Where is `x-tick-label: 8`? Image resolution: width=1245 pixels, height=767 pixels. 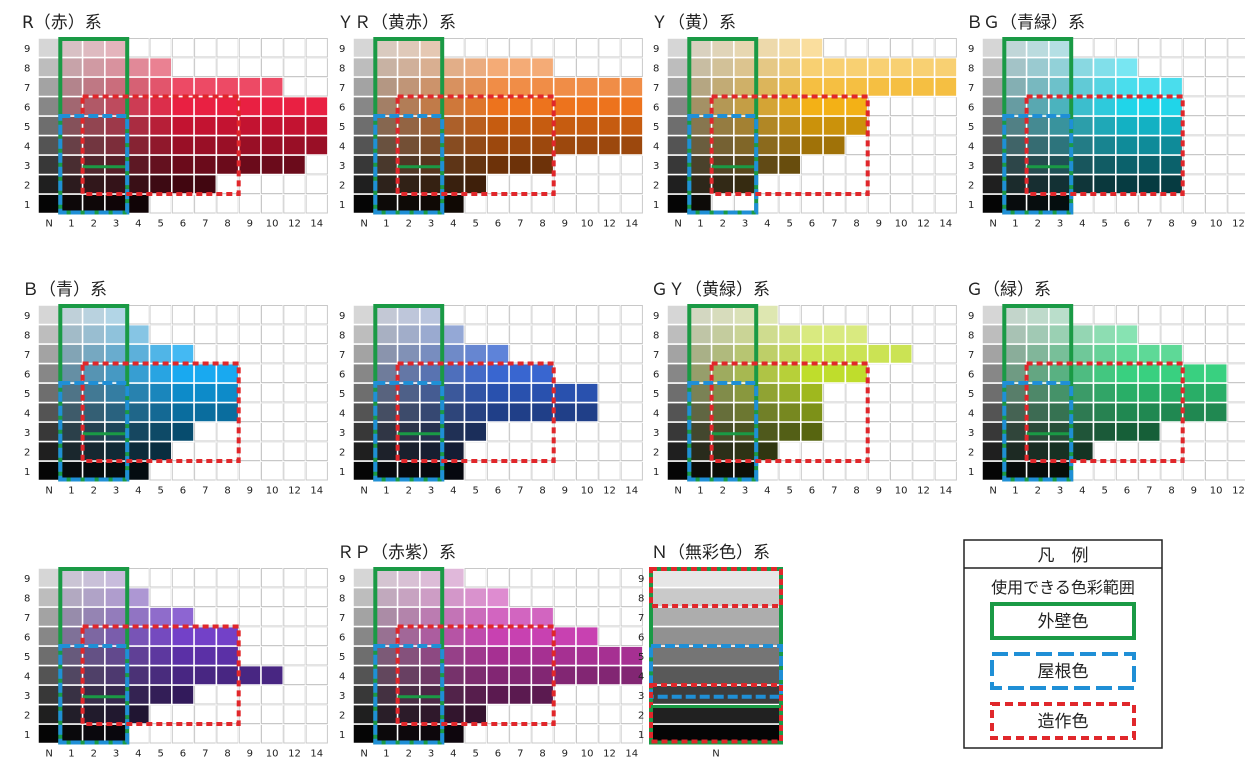
x-tick-label: 8 is located at coordinates (1171, 224).